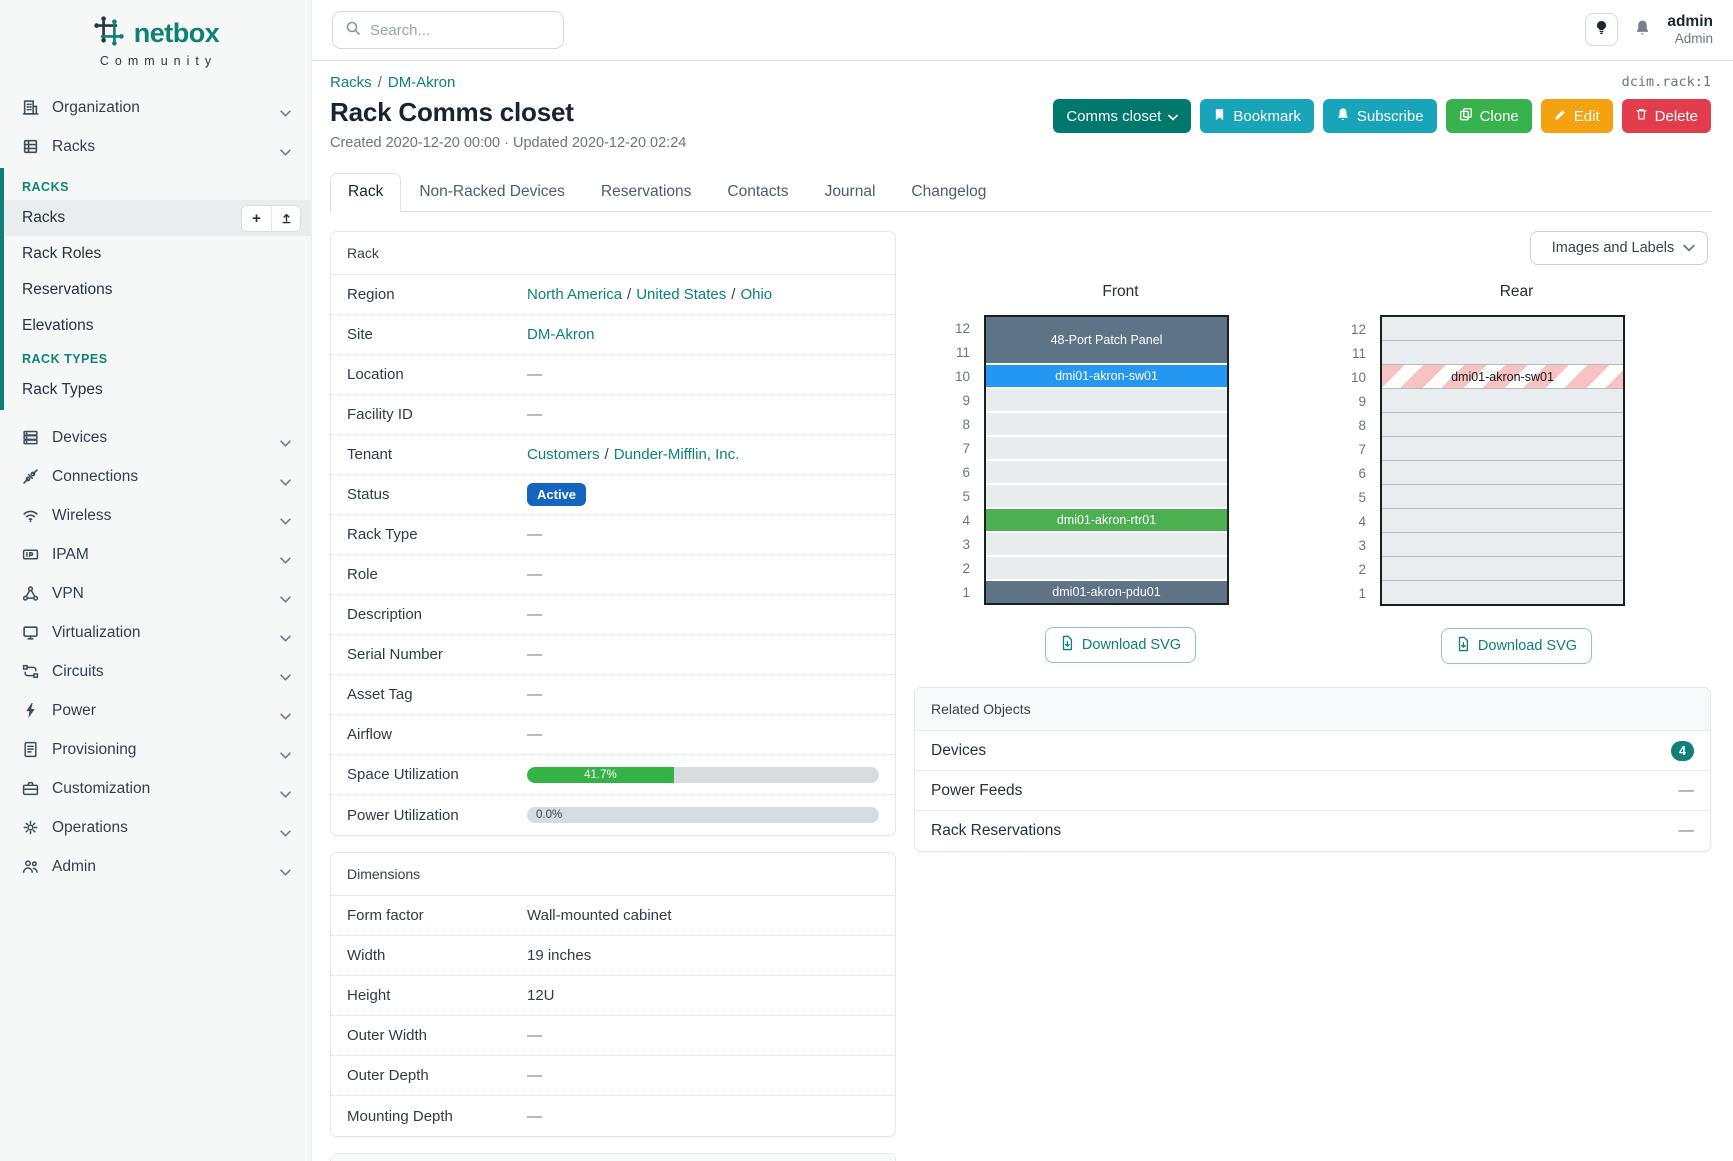 This screenshot has height=1161, width=1733. What do you see at coordinates (1312, 751) in the screenshot?
I see `related-row-devices: Devices 4` at bounding box center [1312, 751].